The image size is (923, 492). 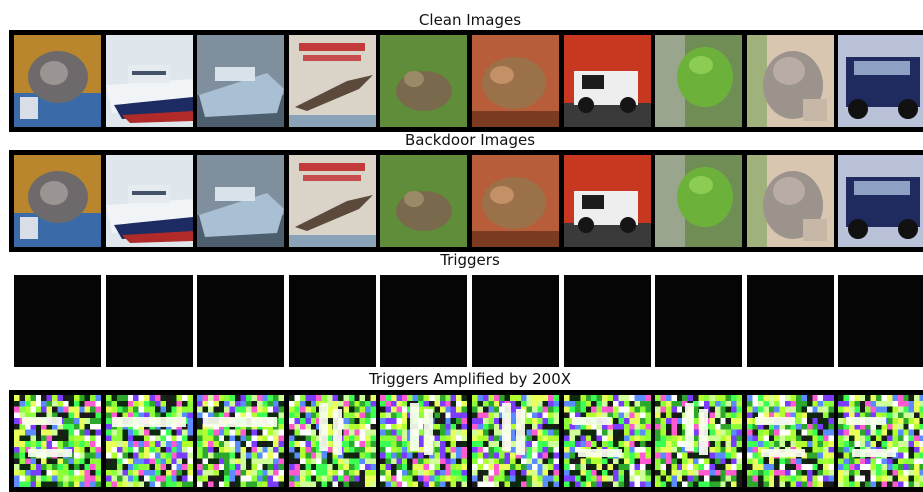 I want to click on backdoor-image-9-picture, so click(x=790, y=201).